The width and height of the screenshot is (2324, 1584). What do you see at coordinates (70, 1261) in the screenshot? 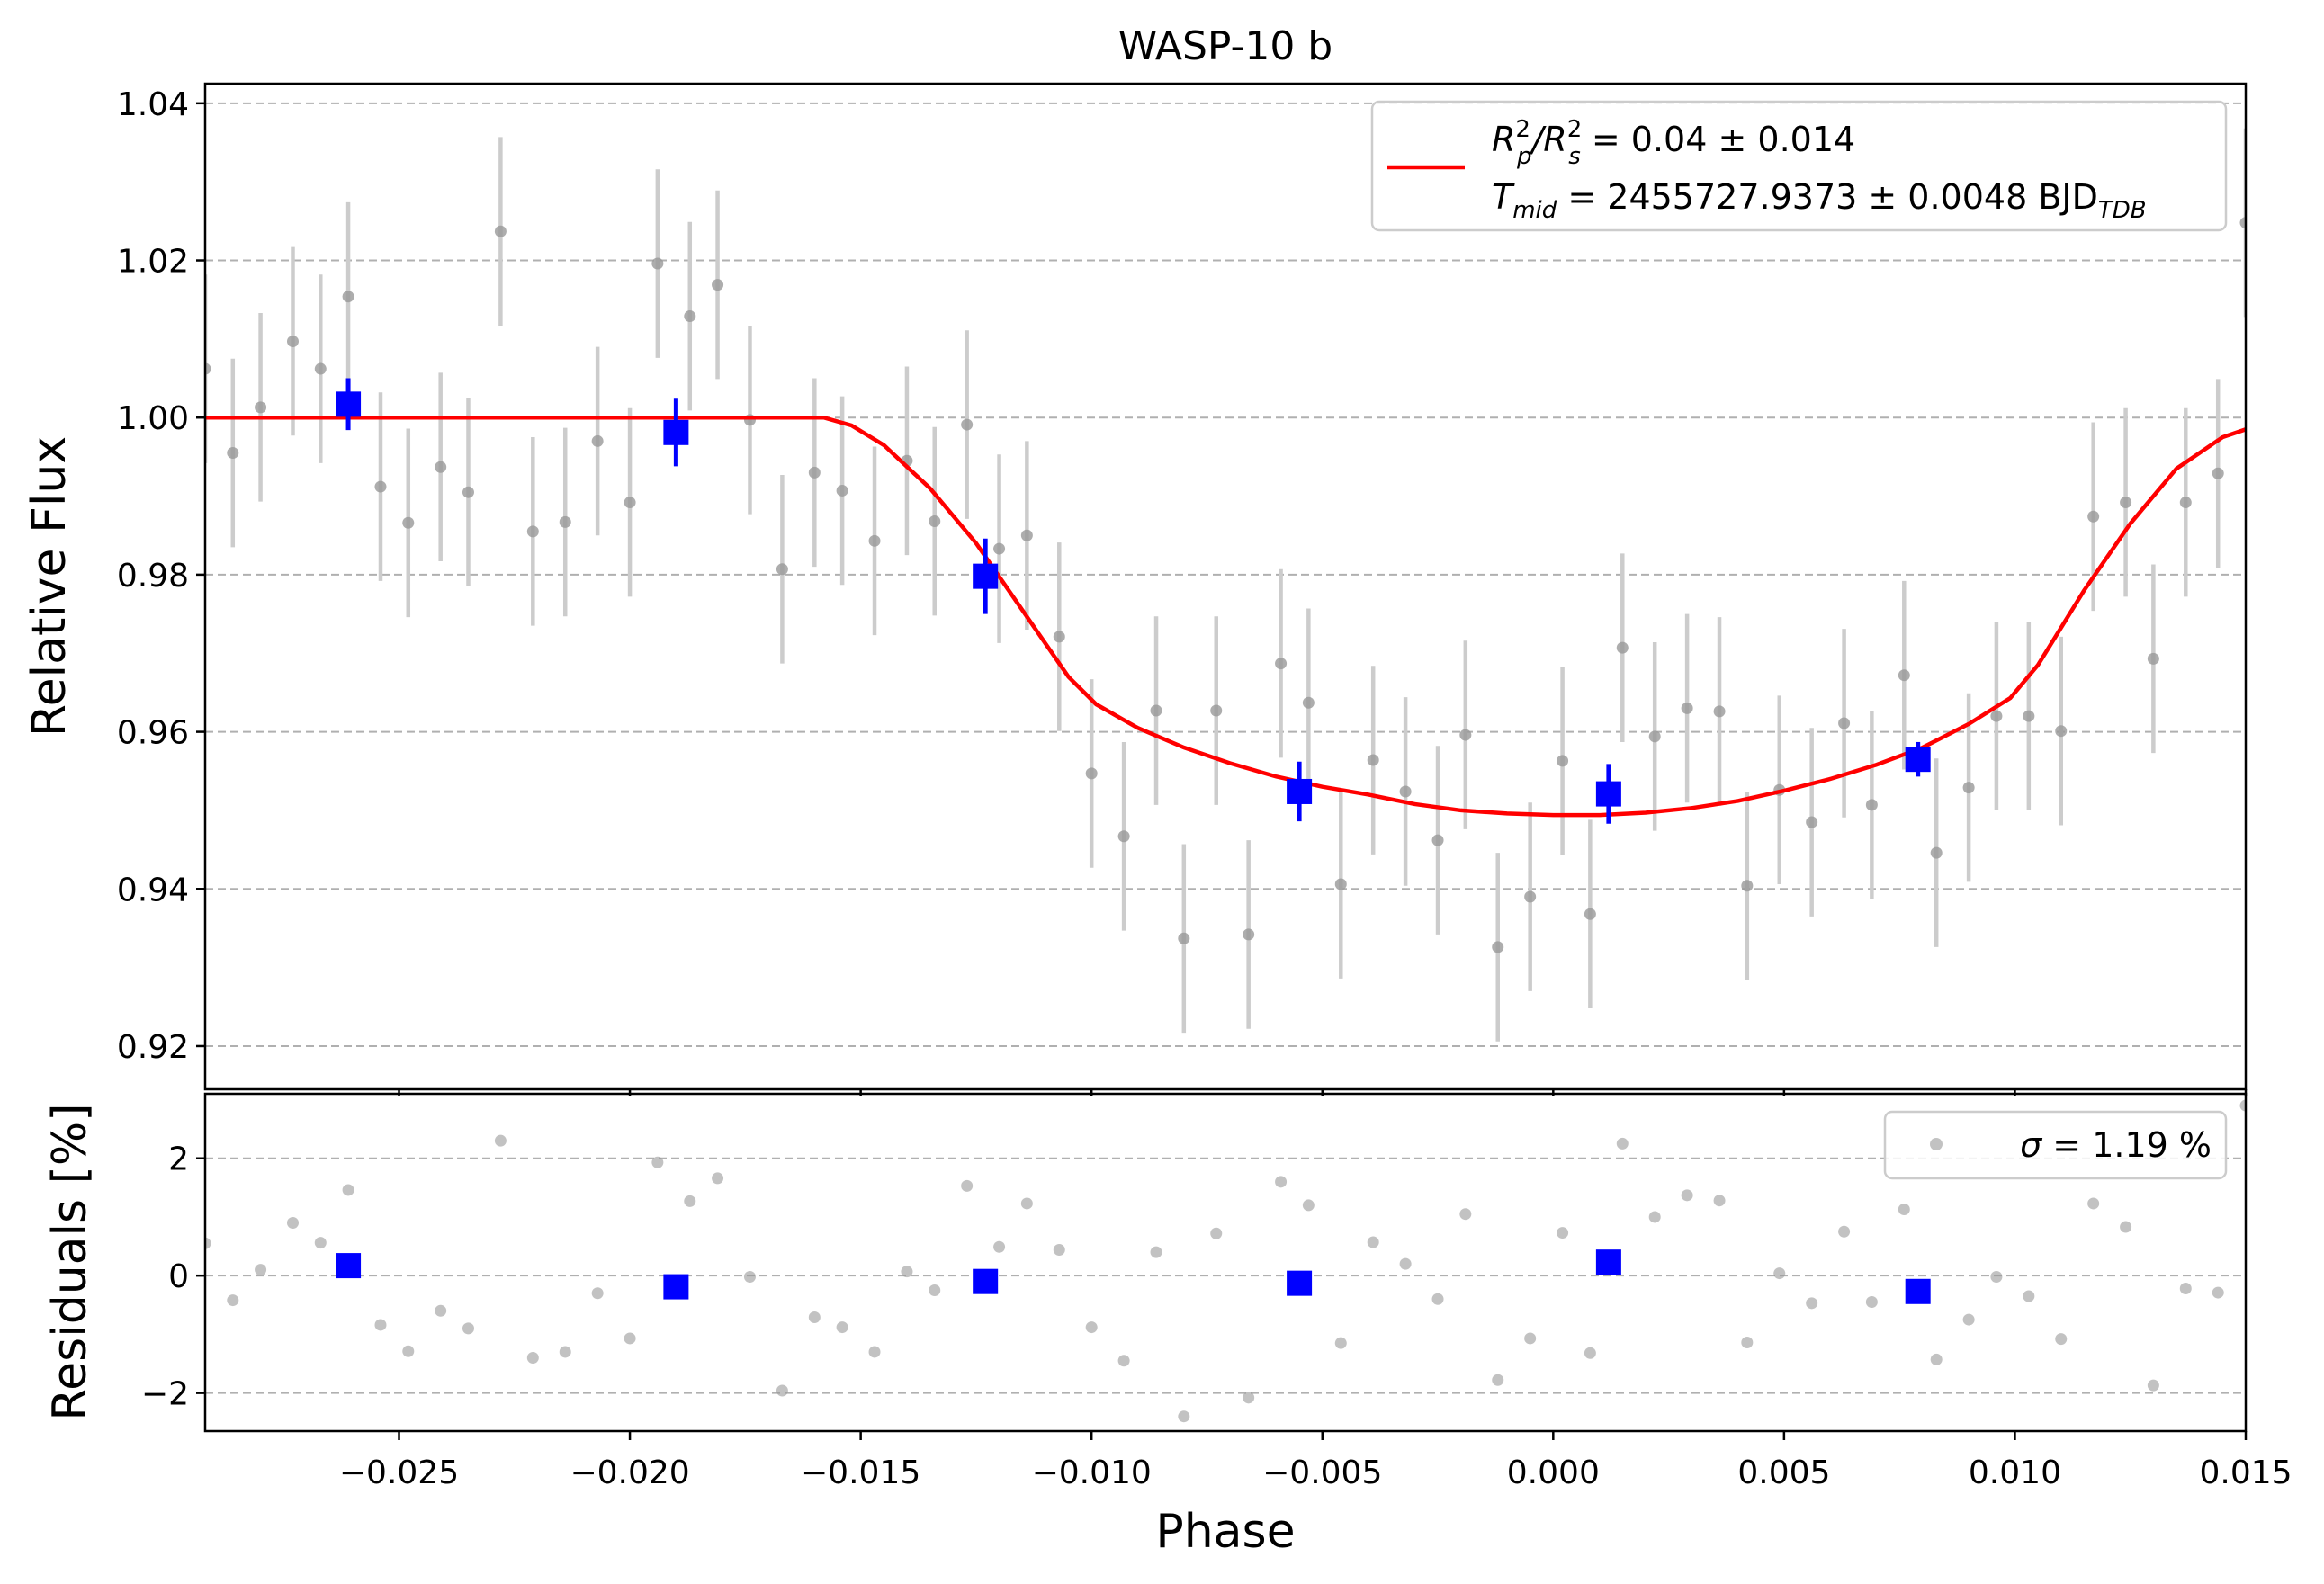
I see `residuals-y-axis-title: Residuals [%]` at bounding box center [70, 1261].